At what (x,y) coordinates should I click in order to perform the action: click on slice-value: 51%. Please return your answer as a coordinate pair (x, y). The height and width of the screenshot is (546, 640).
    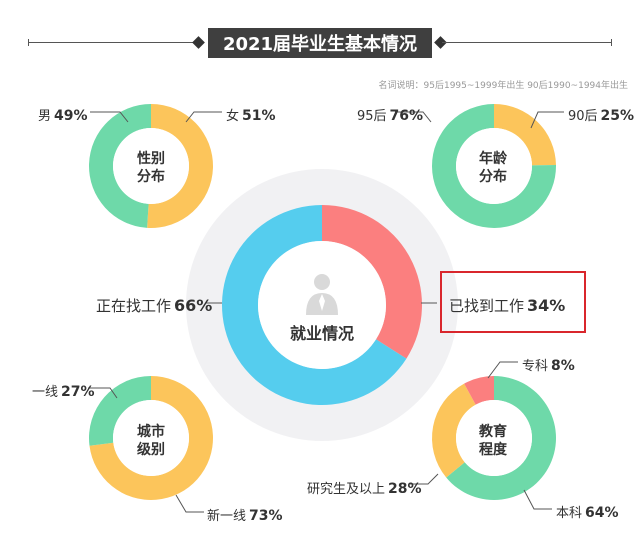
    Looking at the image, I should click on (259, 116).